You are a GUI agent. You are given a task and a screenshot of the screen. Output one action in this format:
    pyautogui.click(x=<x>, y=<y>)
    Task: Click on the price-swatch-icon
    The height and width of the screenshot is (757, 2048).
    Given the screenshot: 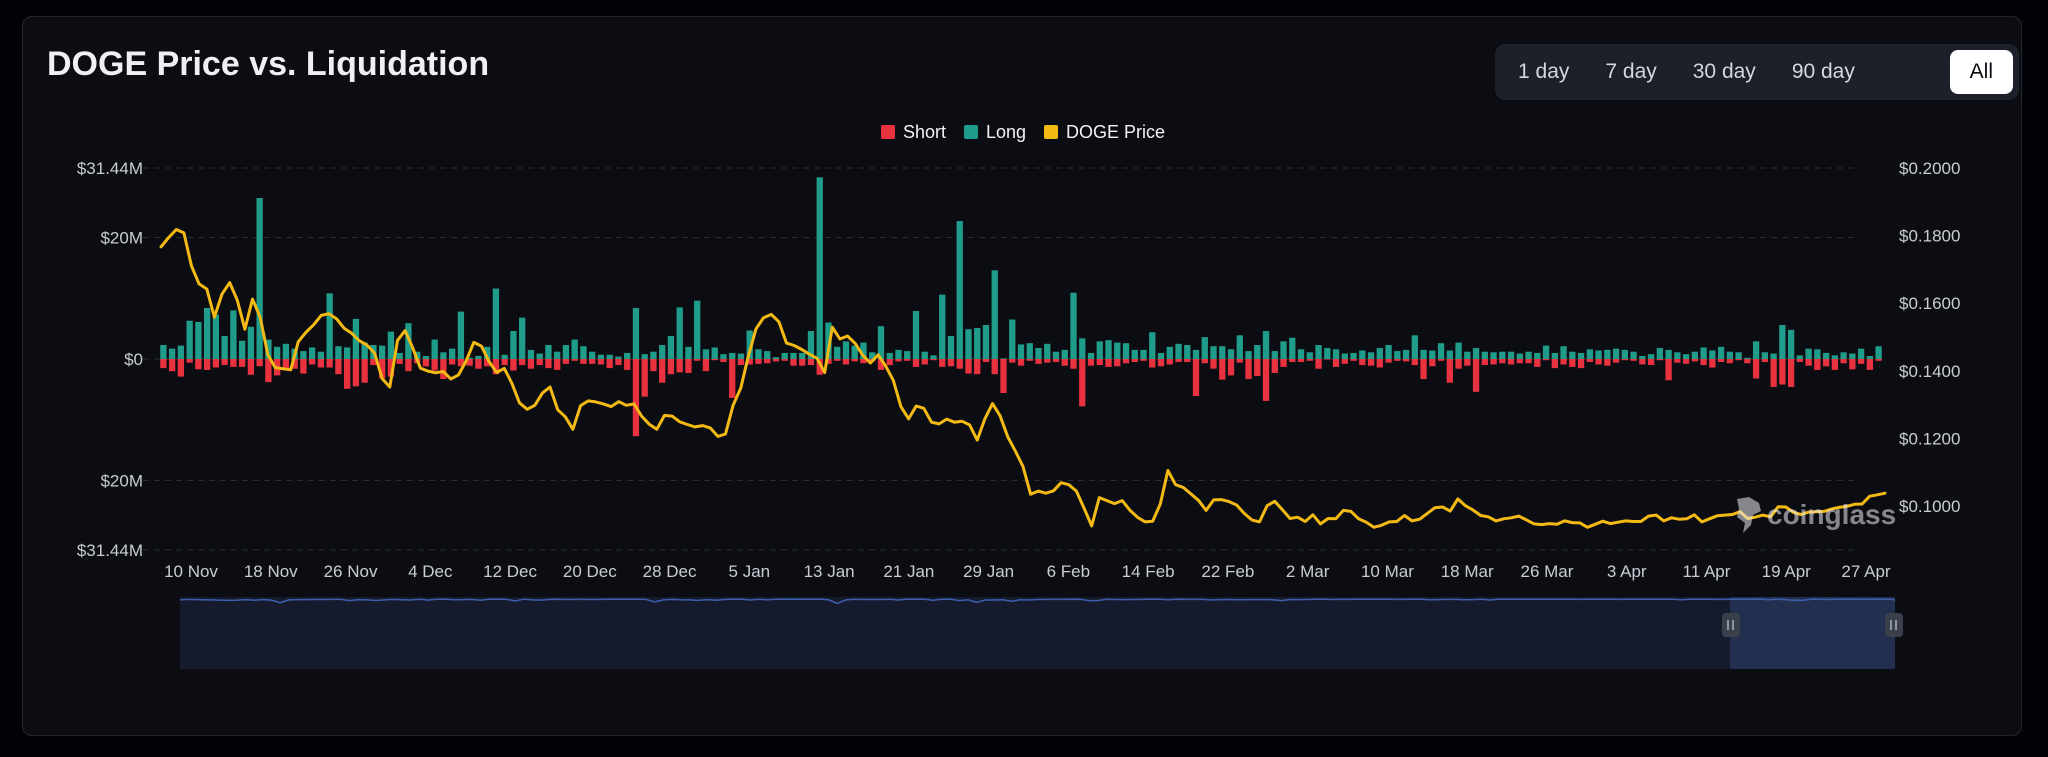 What is the action you would take?
    pyautogui.click(x=1051, y=132)
    